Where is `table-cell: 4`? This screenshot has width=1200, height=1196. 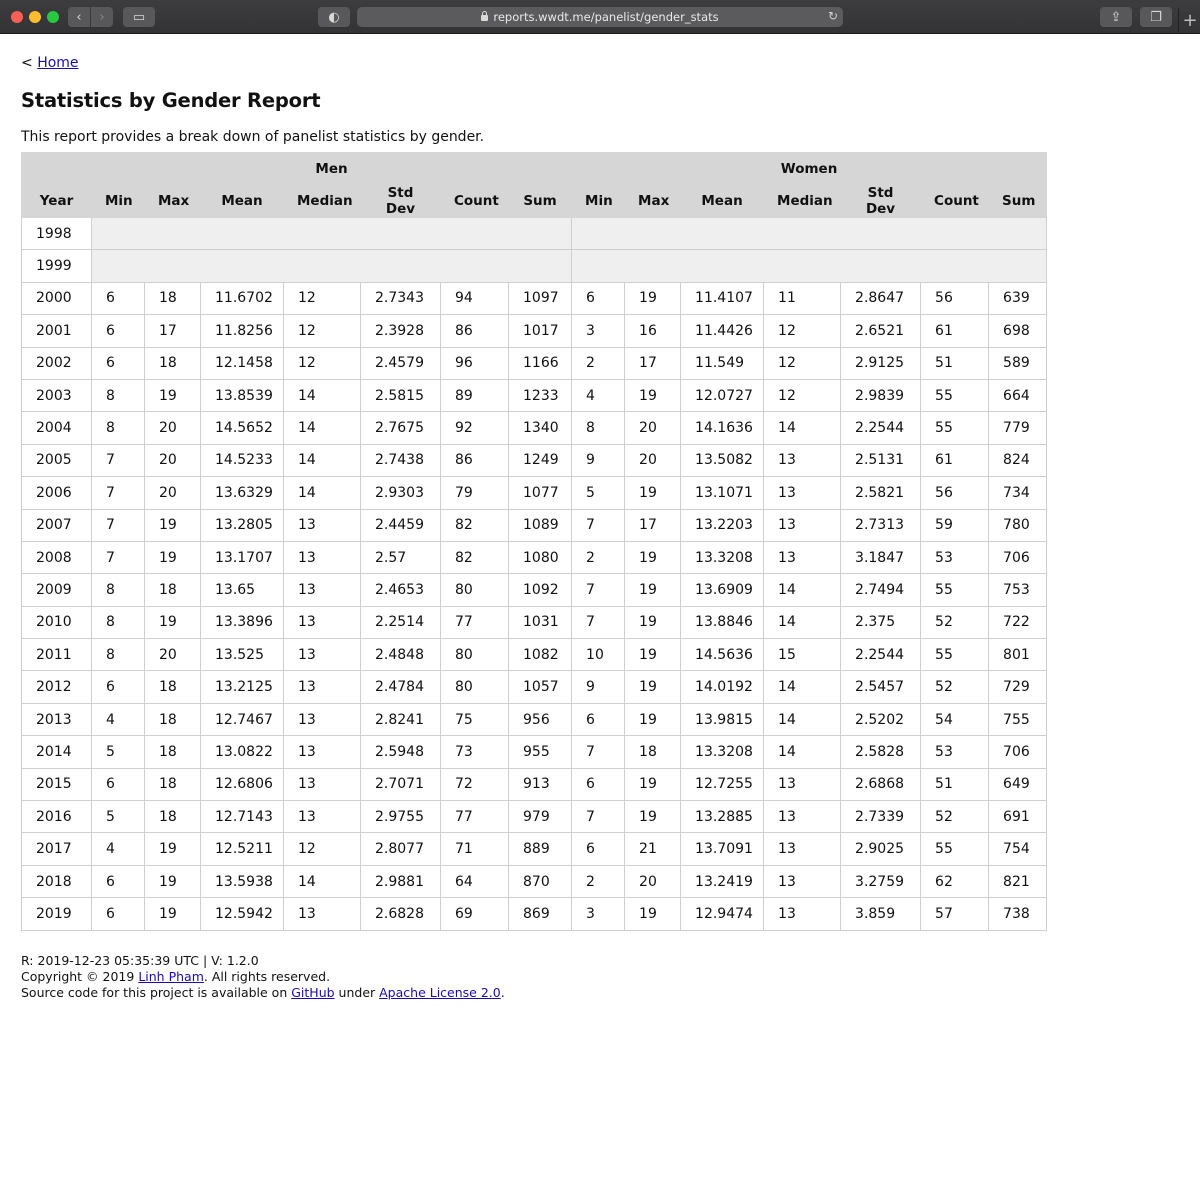
table-cell: 4 is located at coordinates (598, 395).